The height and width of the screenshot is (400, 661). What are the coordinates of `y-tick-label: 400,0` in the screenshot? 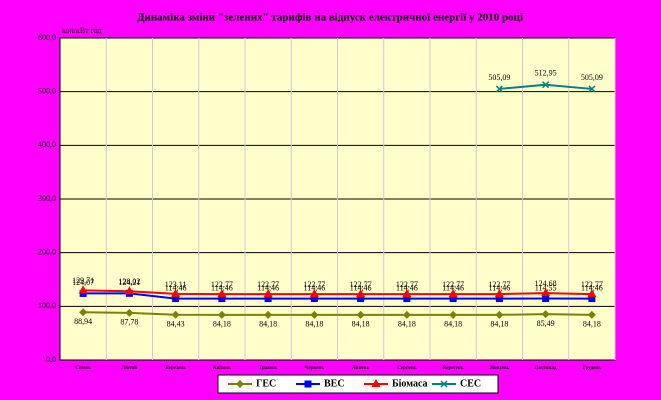 It's located at (47, 144).